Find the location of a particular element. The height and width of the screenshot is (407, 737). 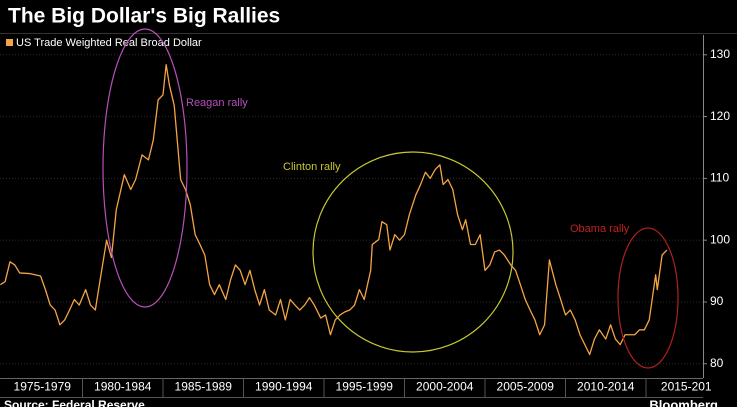

annotation: Reagan rally is located at coordinates (217, 103).